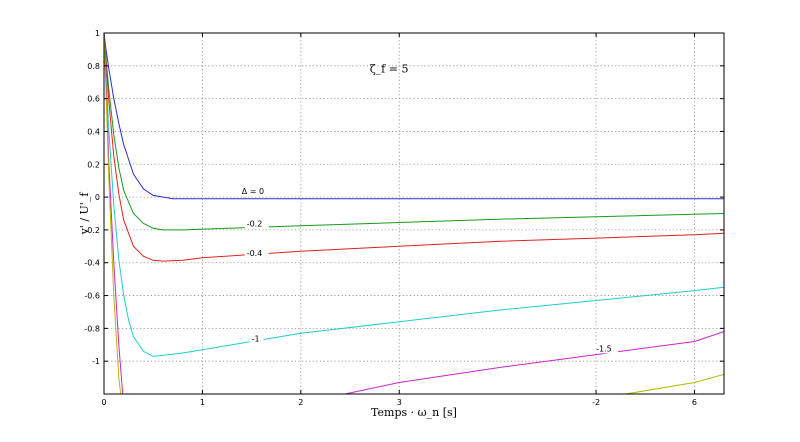 This screenshot has width=800, height=442. Describe the element at coordinates (84, 214) in the screenshot. I see `y-axis-label: v' / U'_f` at that location.